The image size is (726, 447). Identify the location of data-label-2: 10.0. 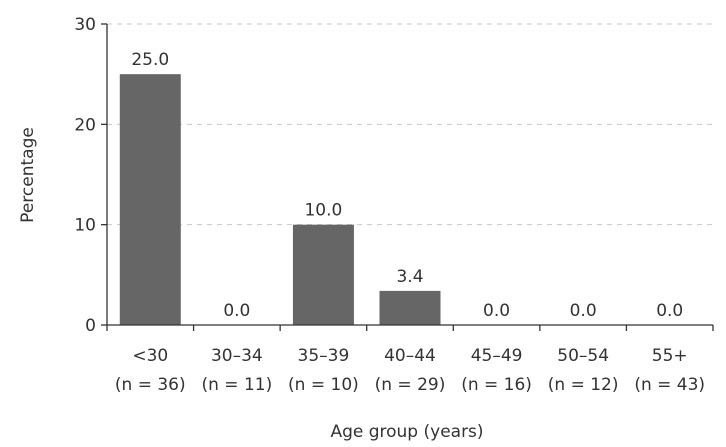
(323, 211).